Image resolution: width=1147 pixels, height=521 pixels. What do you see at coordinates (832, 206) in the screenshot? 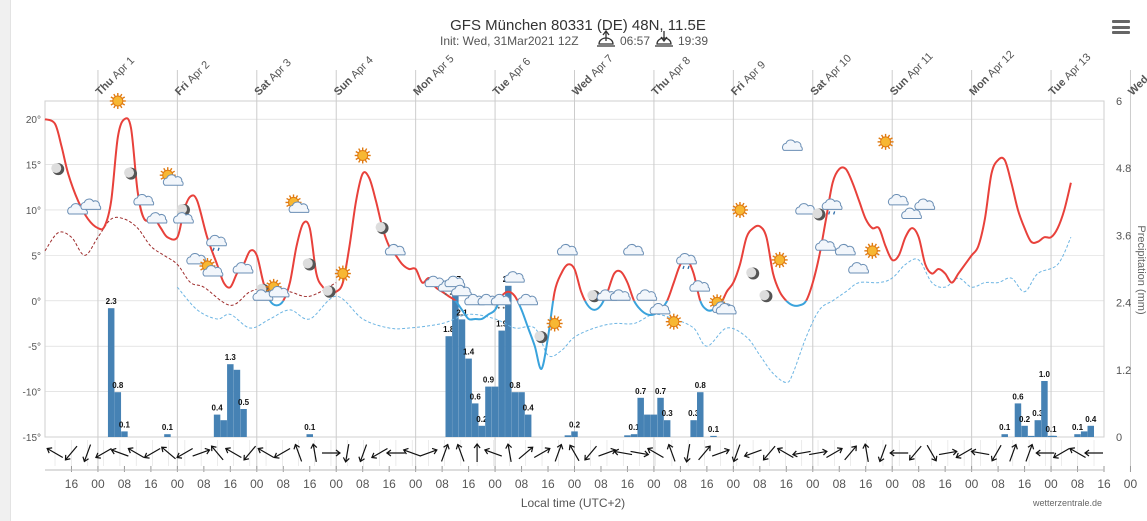
I see `rain-icon` at bounding box center [832, 206].